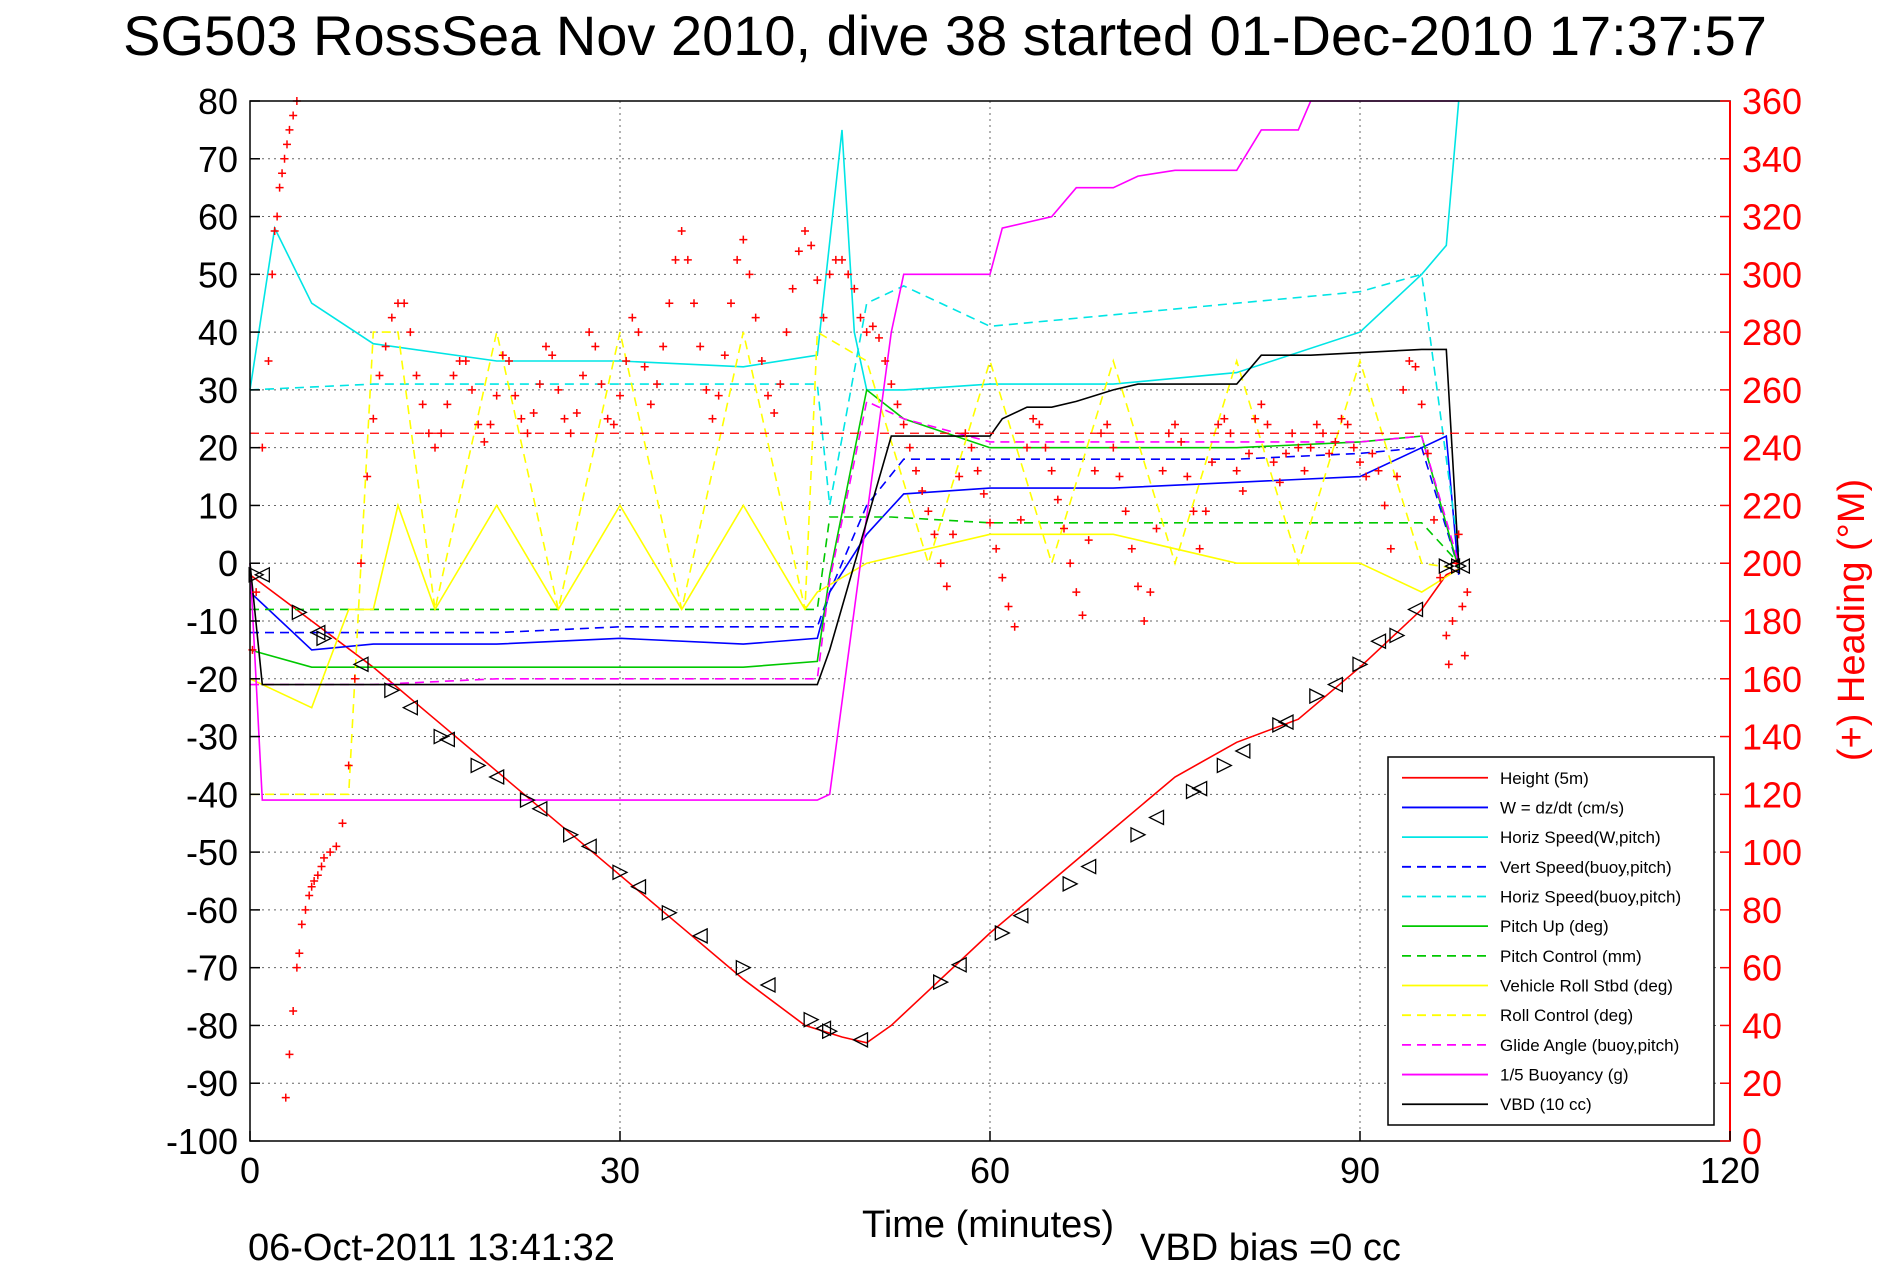 The width and height of the screenshot is (1891, 1262). I want to click on y-tick-label: 80, so click(218, 101).